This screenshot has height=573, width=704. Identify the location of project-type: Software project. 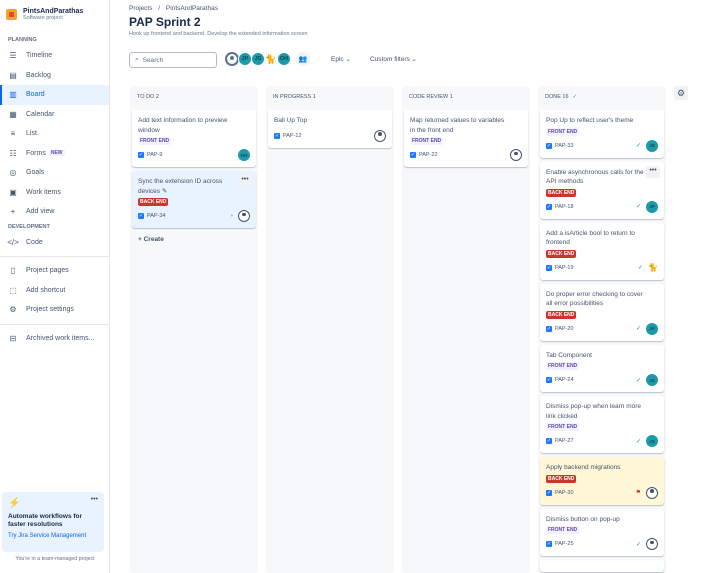
(43, 18).